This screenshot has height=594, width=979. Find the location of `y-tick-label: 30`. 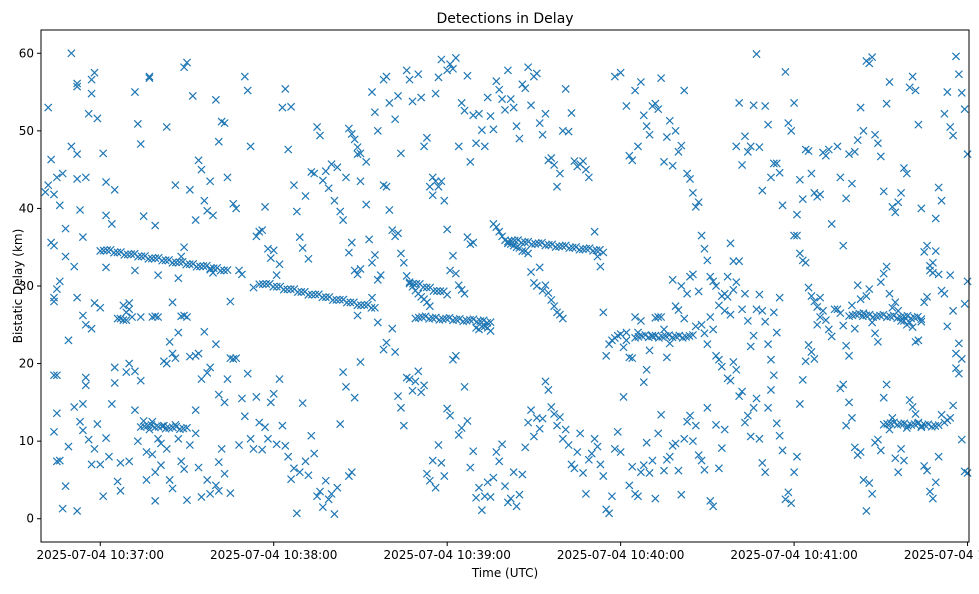

y-tick-label: 30 is located at coordinates (26, 286).